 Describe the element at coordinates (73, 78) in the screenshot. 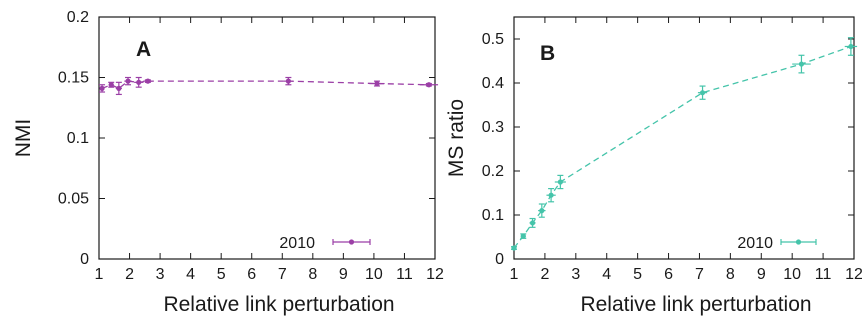

I see `y-tick-label: 0.15` at that location.